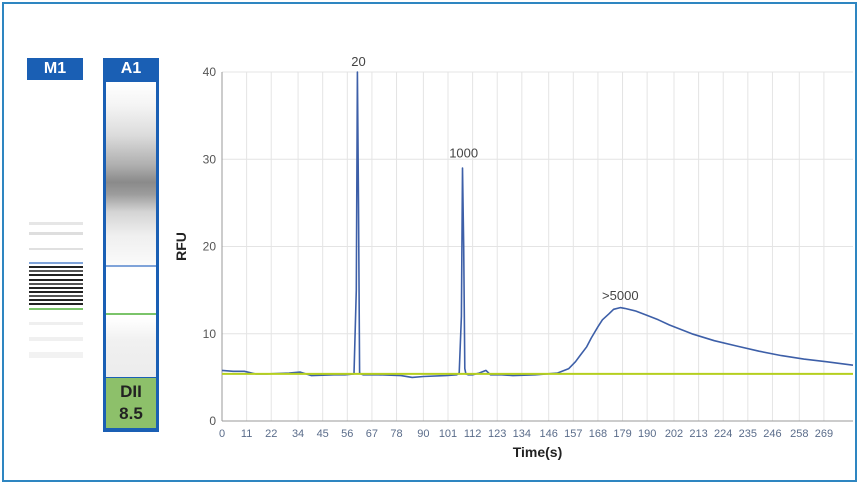 The width and height of the screenshot is (863, 488). I want to click on y-tick-label: 10, so click(210, 334).